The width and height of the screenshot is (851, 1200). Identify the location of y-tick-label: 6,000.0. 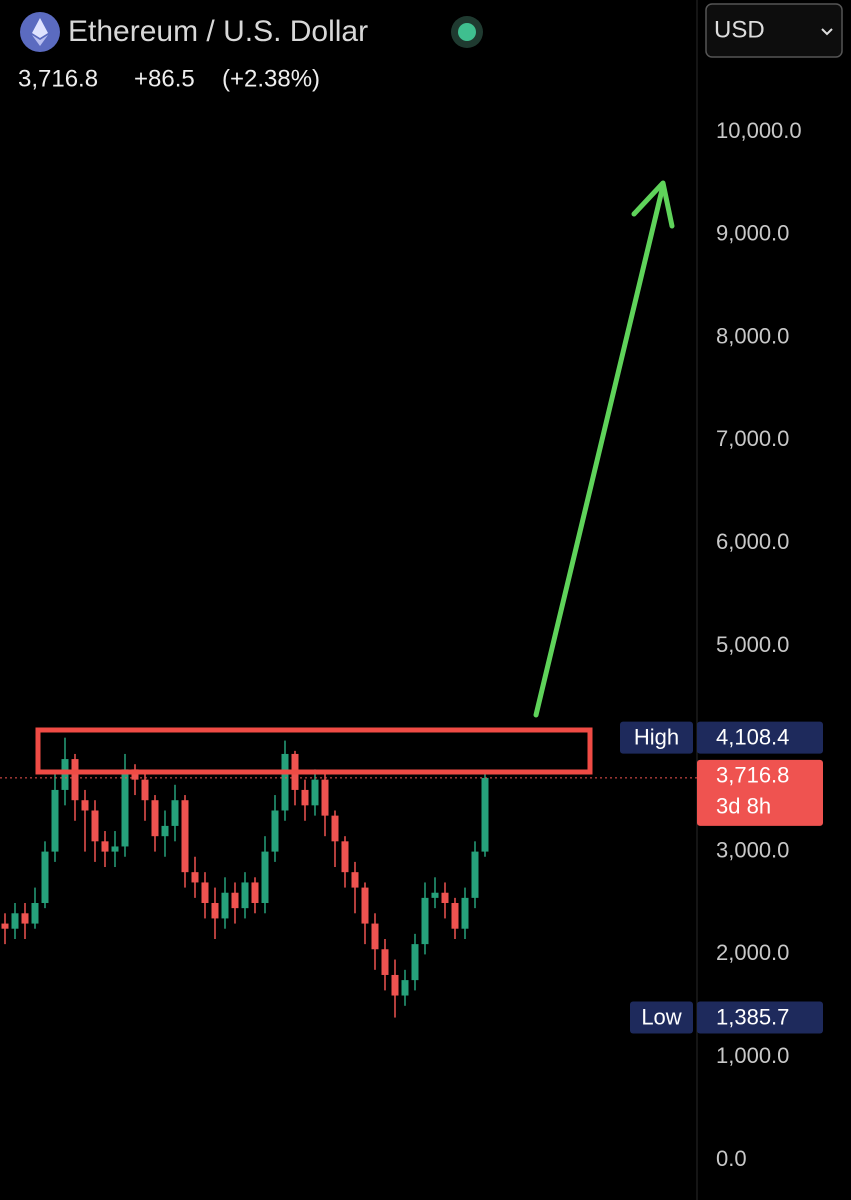
(752, 541).